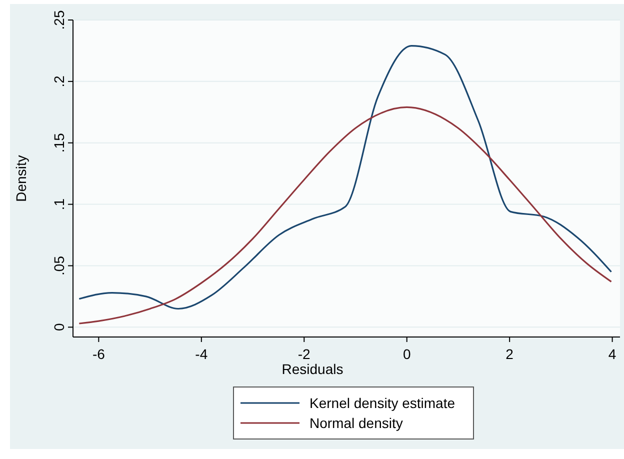 This screenshot has height=459, width=624. Describe the element at coordinates (612, 354) in the screenshot. I see `x-tick-label: 4` at that location.